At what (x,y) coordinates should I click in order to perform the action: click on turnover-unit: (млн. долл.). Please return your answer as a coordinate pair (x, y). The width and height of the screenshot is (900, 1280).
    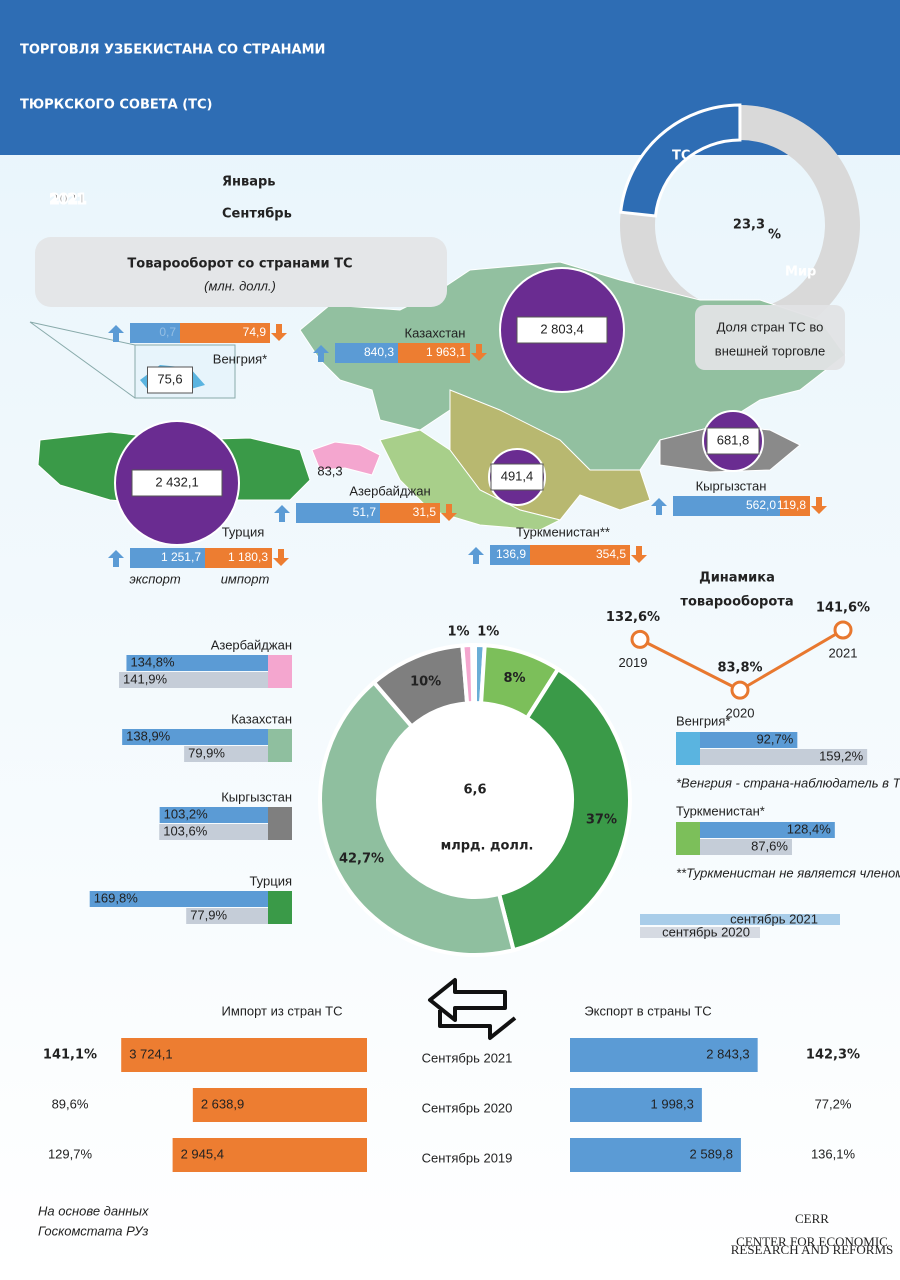
    Looking at the image, I should click on (240, 285).